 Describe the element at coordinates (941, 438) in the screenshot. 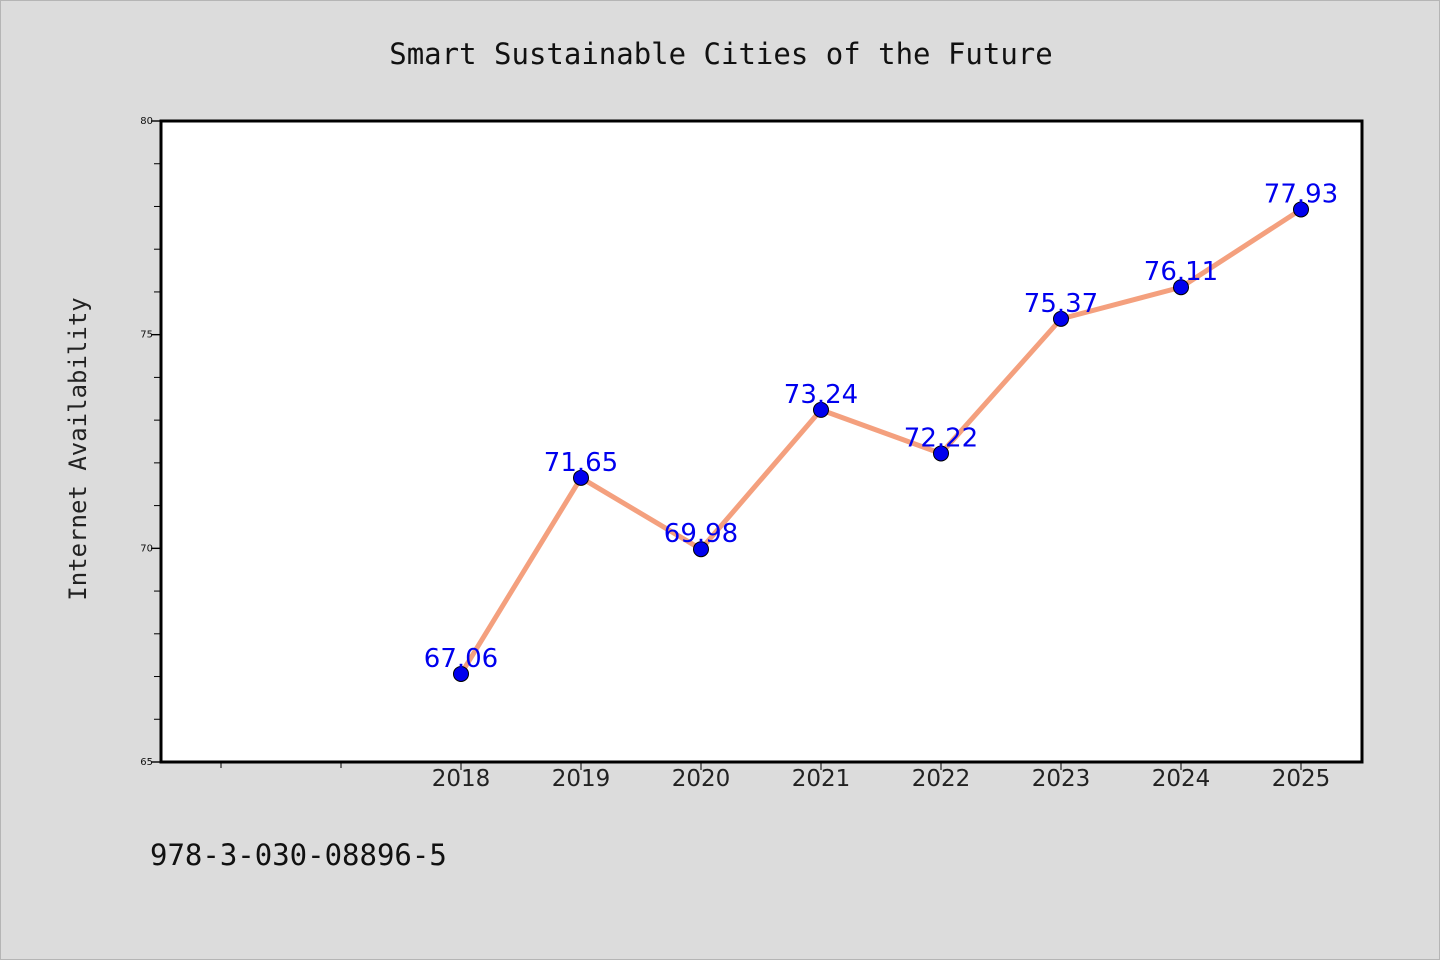

I see `data-label: 72.22` at that location.